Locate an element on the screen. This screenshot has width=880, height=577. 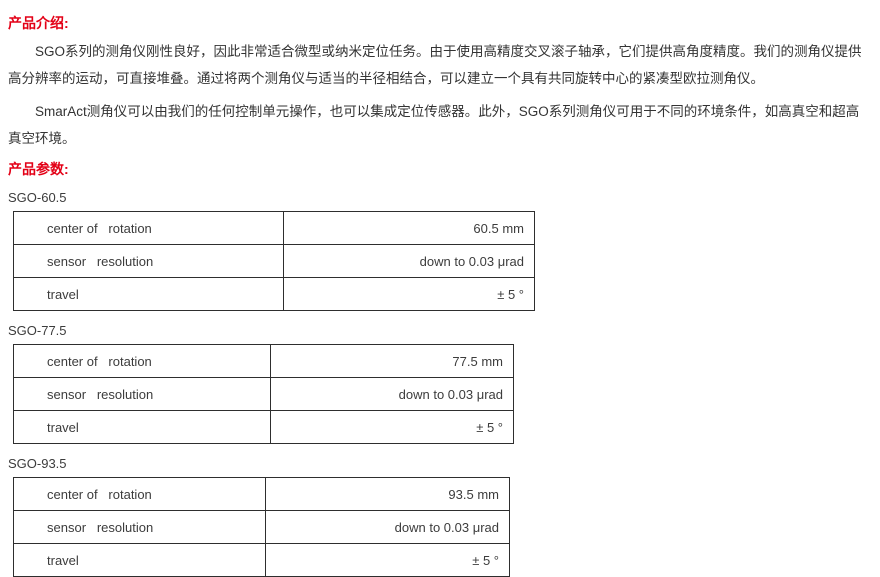
spec-value-cell: 93.5 mm is located at coordinates (387, 494).